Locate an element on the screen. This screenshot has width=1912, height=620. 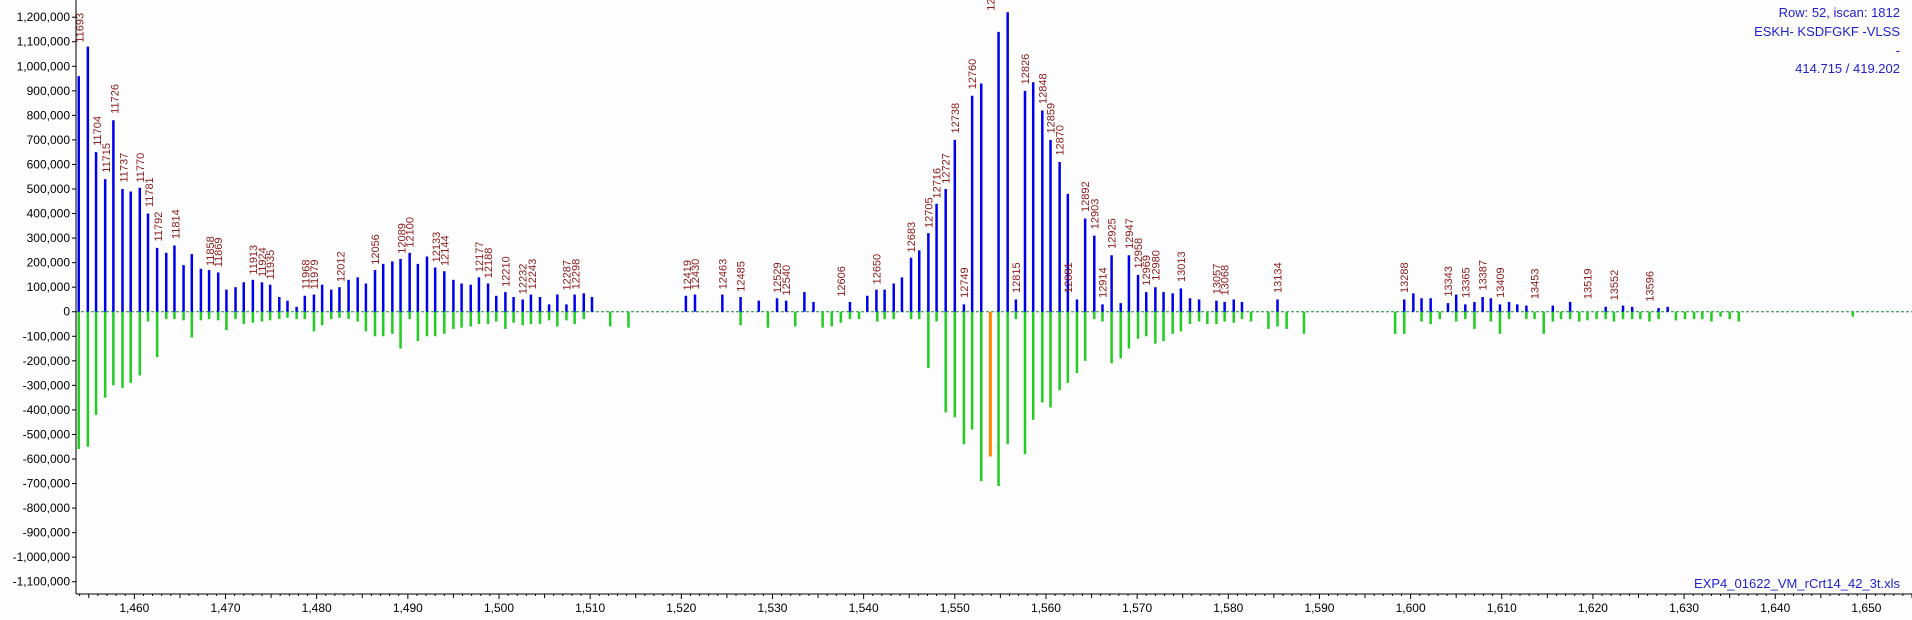
peak-label: 11726 is located at coordinates (115, 99).